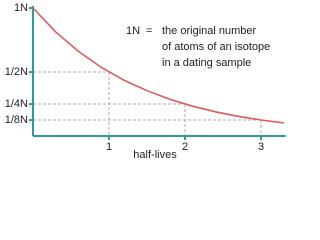 Image resolution: width=320 pixels, height=240 pixels. What do you see at coordinates (155, 155) in the screenshot?
I see `x-axis-label: half-lives` at bounding box center [155, 155].